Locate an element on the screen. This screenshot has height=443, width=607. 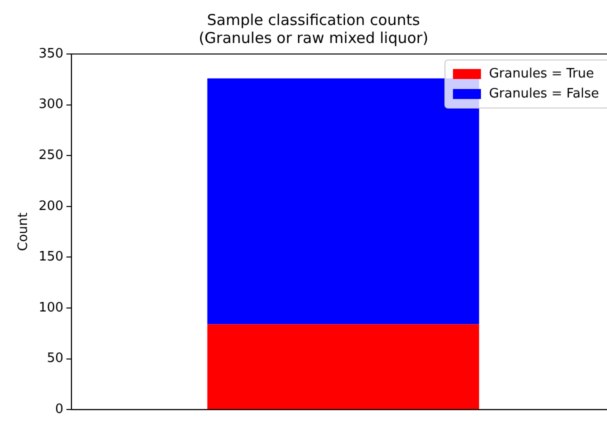
chart-subtitle: (Granules or raw mixed liquor) is located at coordinates (313, 37).